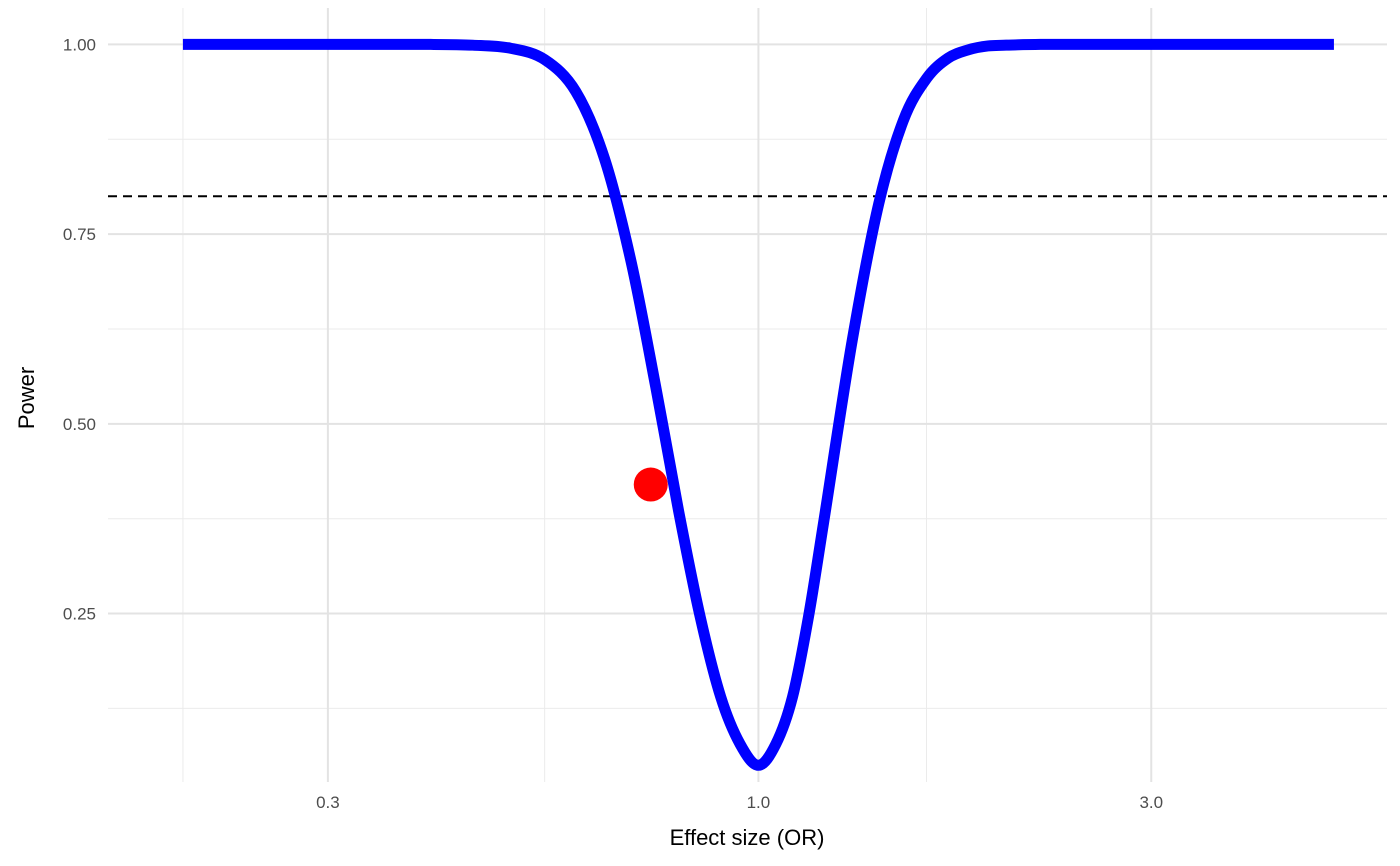 The height and width of the screenshot is (866, 1400). I want to click on highlight-layer, so click(650, 484).